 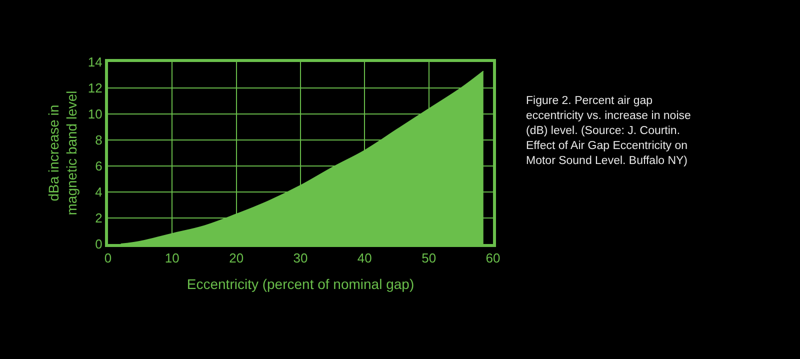 I want to click on y-axis-title: dBa increase in magnetic band level, so click(x=62, y=153).